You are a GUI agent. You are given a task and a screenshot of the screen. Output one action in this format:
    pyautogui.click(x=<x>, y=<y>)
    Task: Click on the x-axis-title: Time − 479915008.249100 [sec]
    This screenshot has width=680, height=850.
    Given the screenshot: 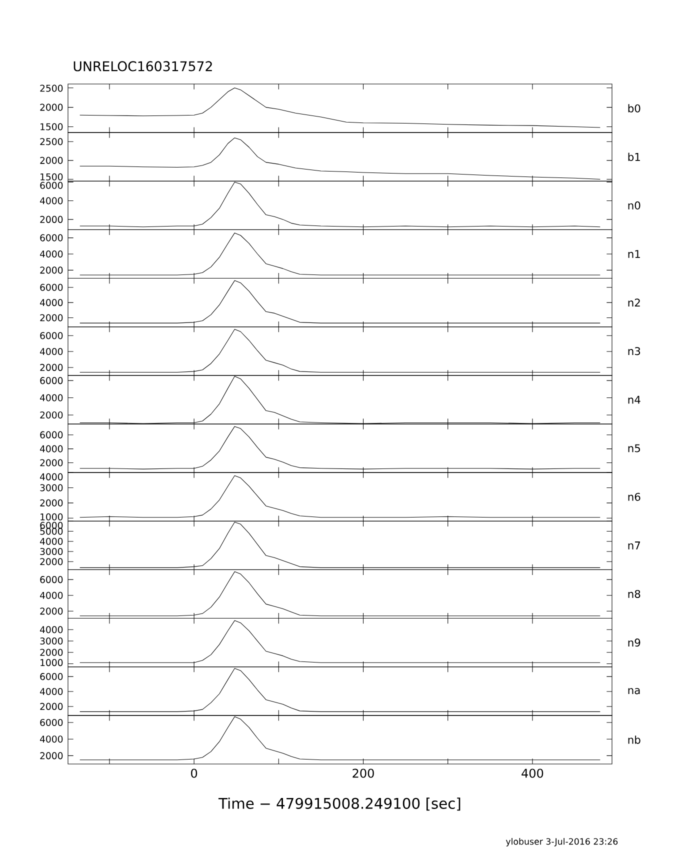 What is the action you would take?
    pyautogui.click(x=339, y=804)
    